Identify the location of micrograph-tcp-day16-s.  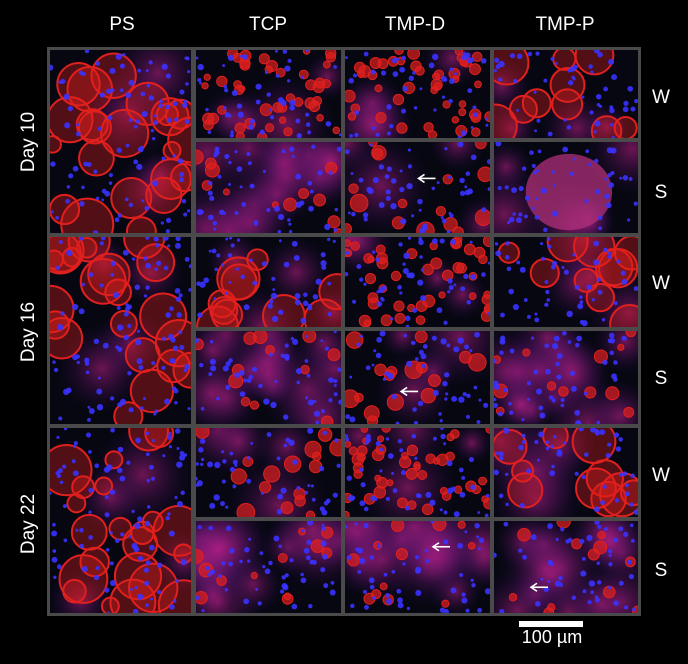
(268, 377).